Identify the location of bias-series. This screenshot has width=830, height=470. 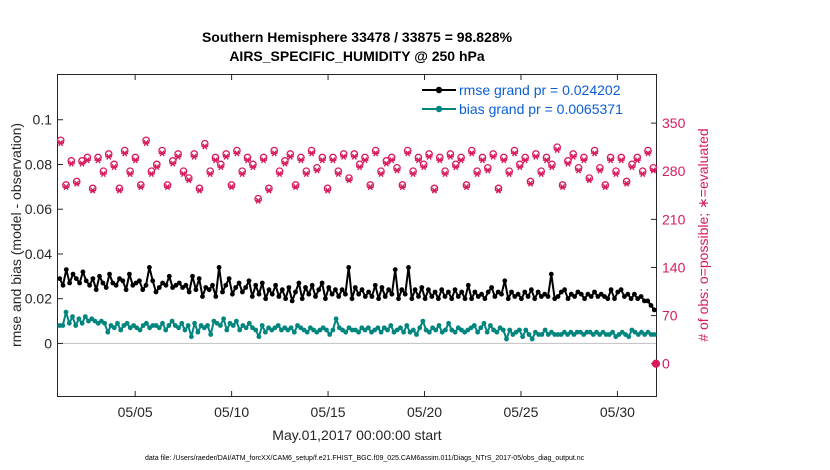
(357, 325).